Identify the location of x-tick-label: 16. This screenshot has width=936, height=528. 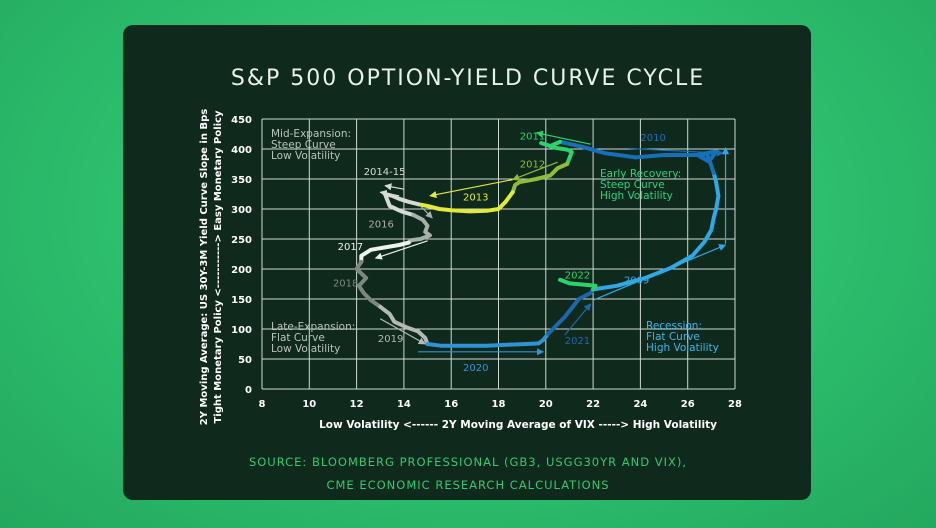
(451, 404).